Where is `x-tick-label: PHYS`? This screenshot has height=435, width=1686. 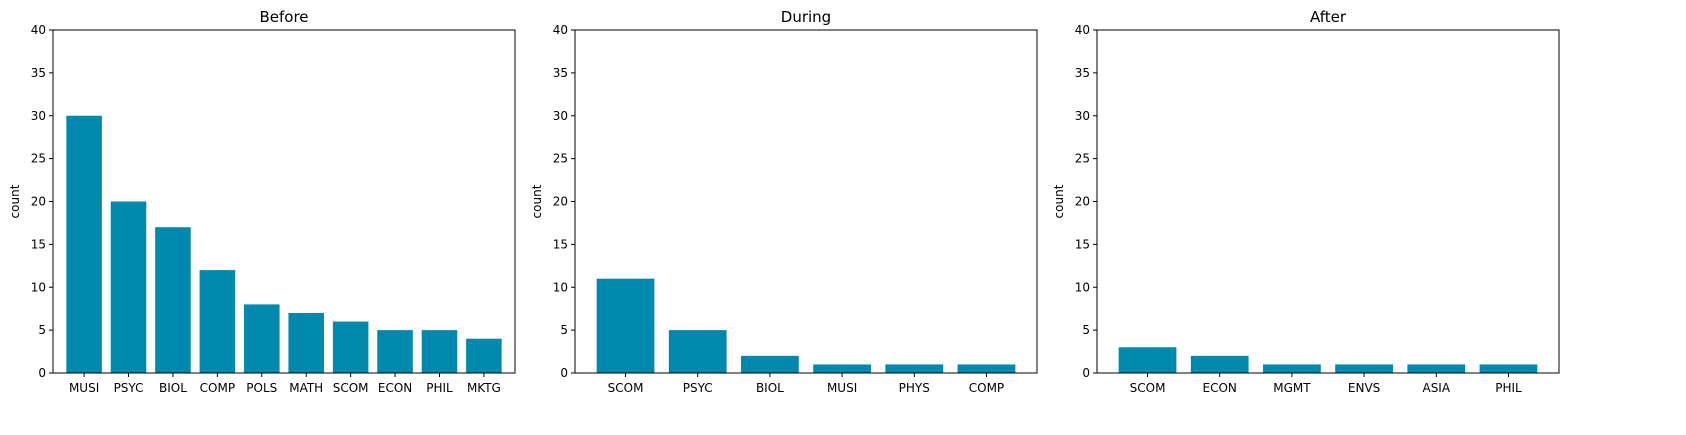 x-tick-label: PHYS is located at coordinates (914, 388).